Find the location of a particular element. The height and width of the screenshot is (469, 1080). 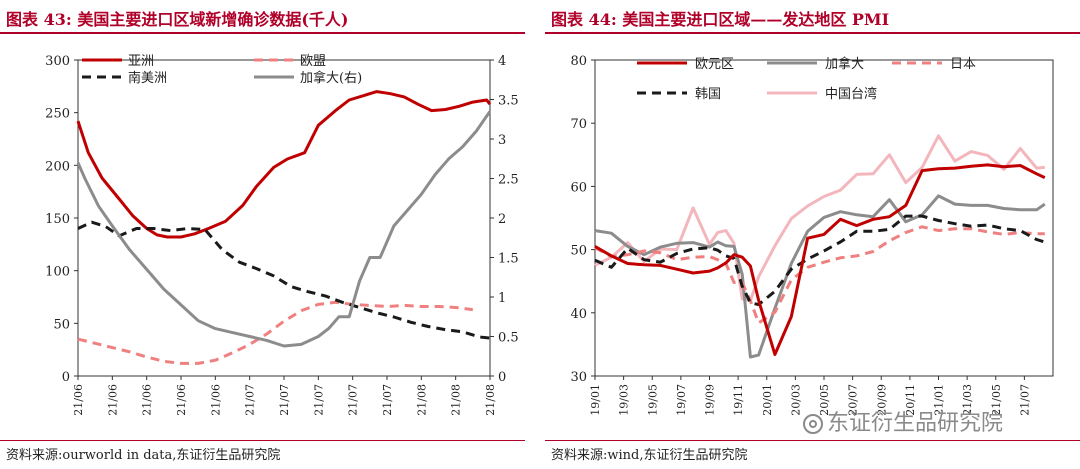

left-y-tick-label: 50 is located at coordinates (61, 324).